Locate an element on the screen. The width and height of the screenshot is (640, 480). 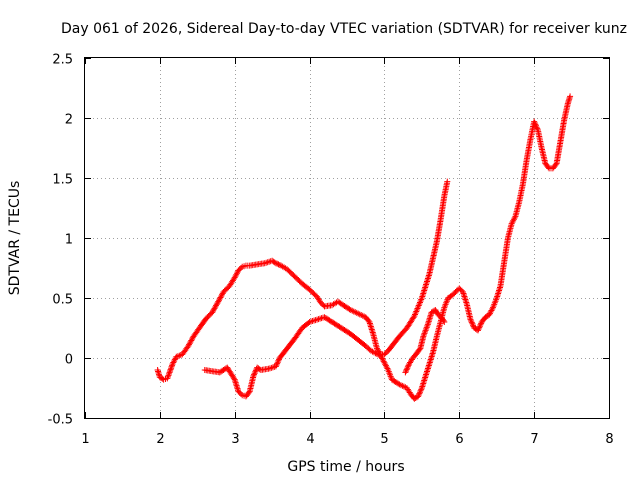
y-tick-label: -0.5 is located at coordinates (60, 420).